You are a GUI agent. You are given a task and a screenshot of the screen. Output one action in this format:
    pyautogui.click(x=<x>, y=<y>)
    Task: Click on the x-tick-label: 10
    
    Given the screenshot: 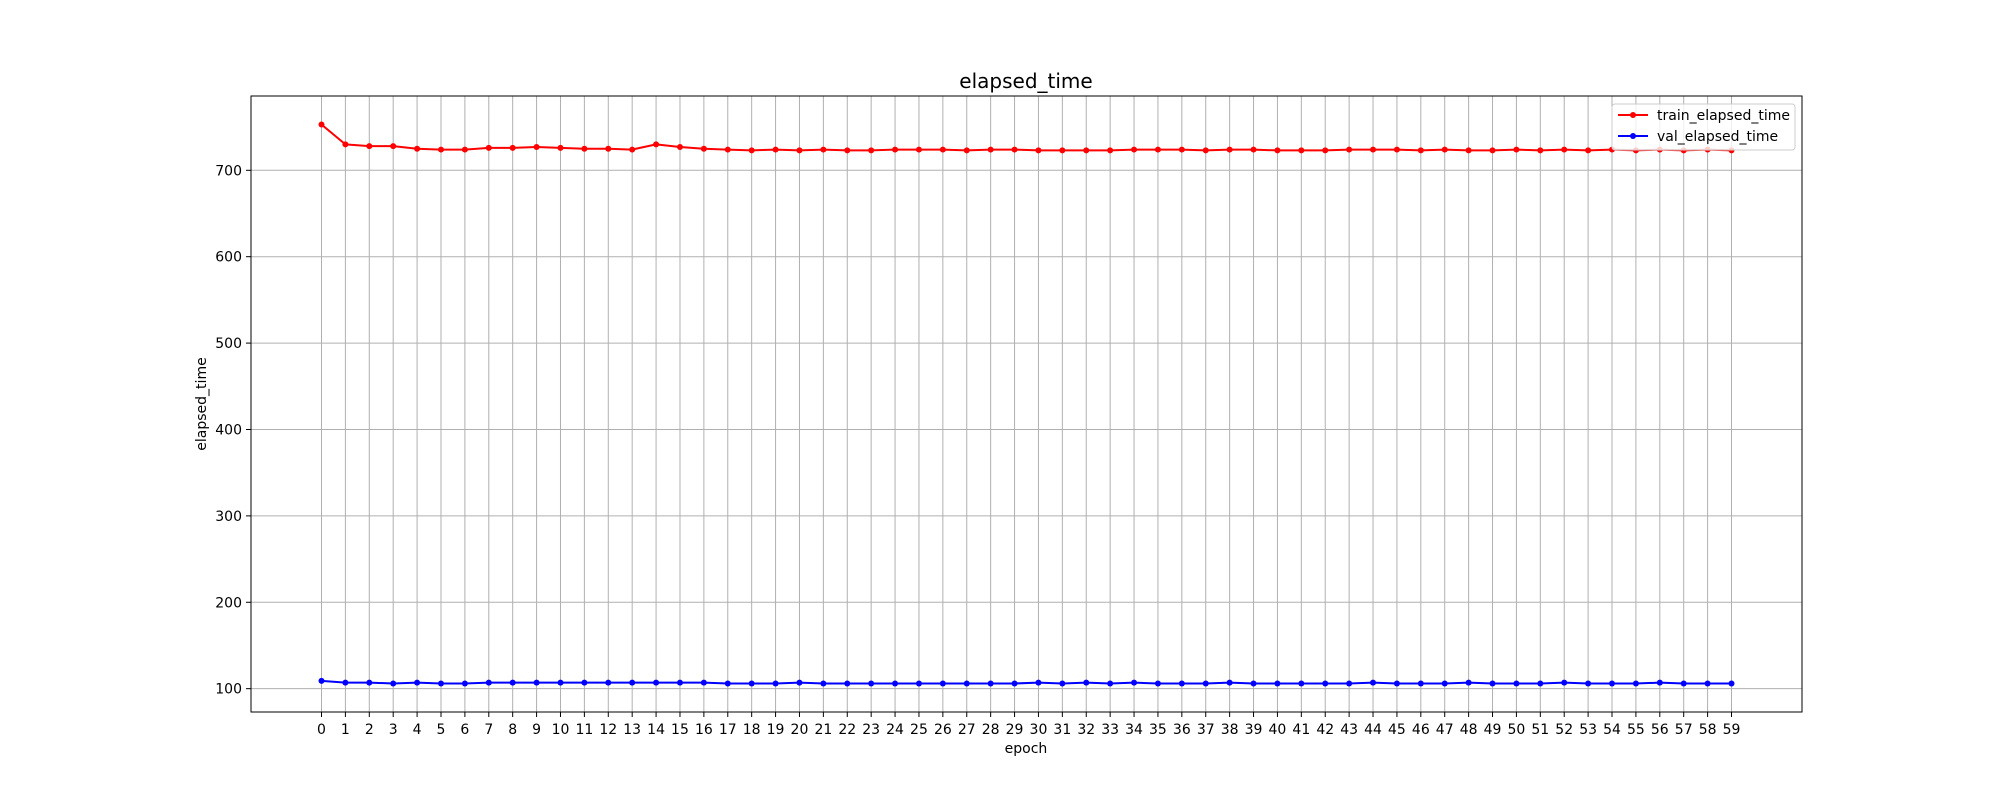 What is the action you would take?
    pyautogui.click(x=561, y=730)
    